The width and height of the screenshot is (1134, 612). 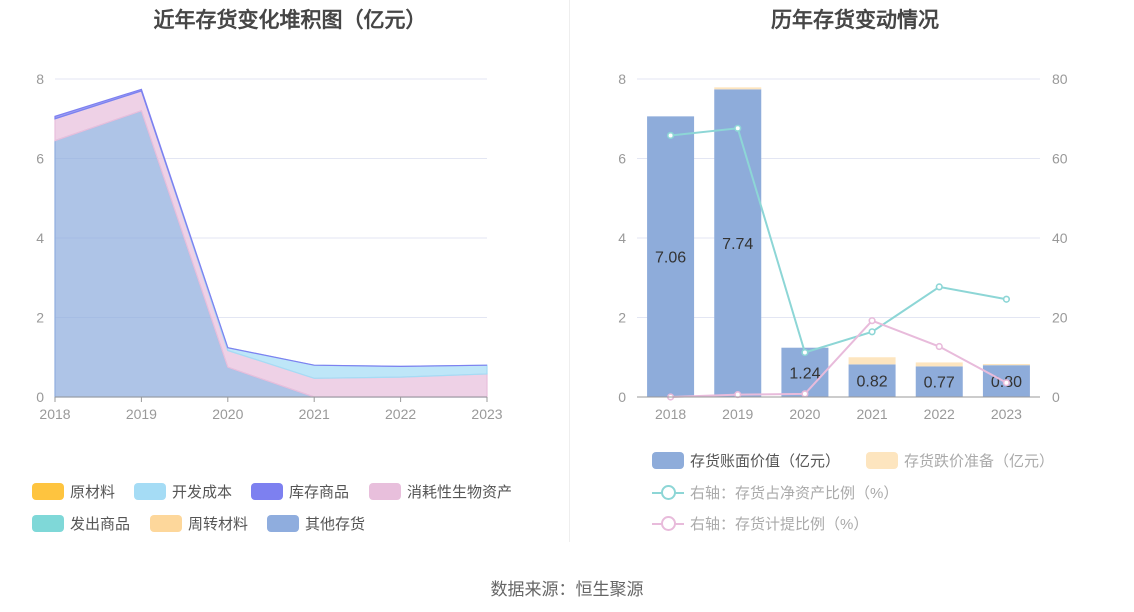 What do you see at coordinates (1060, 159) in the screenshot?
I see `y2-tick-label: 60` at bounding box center [1060, 159].